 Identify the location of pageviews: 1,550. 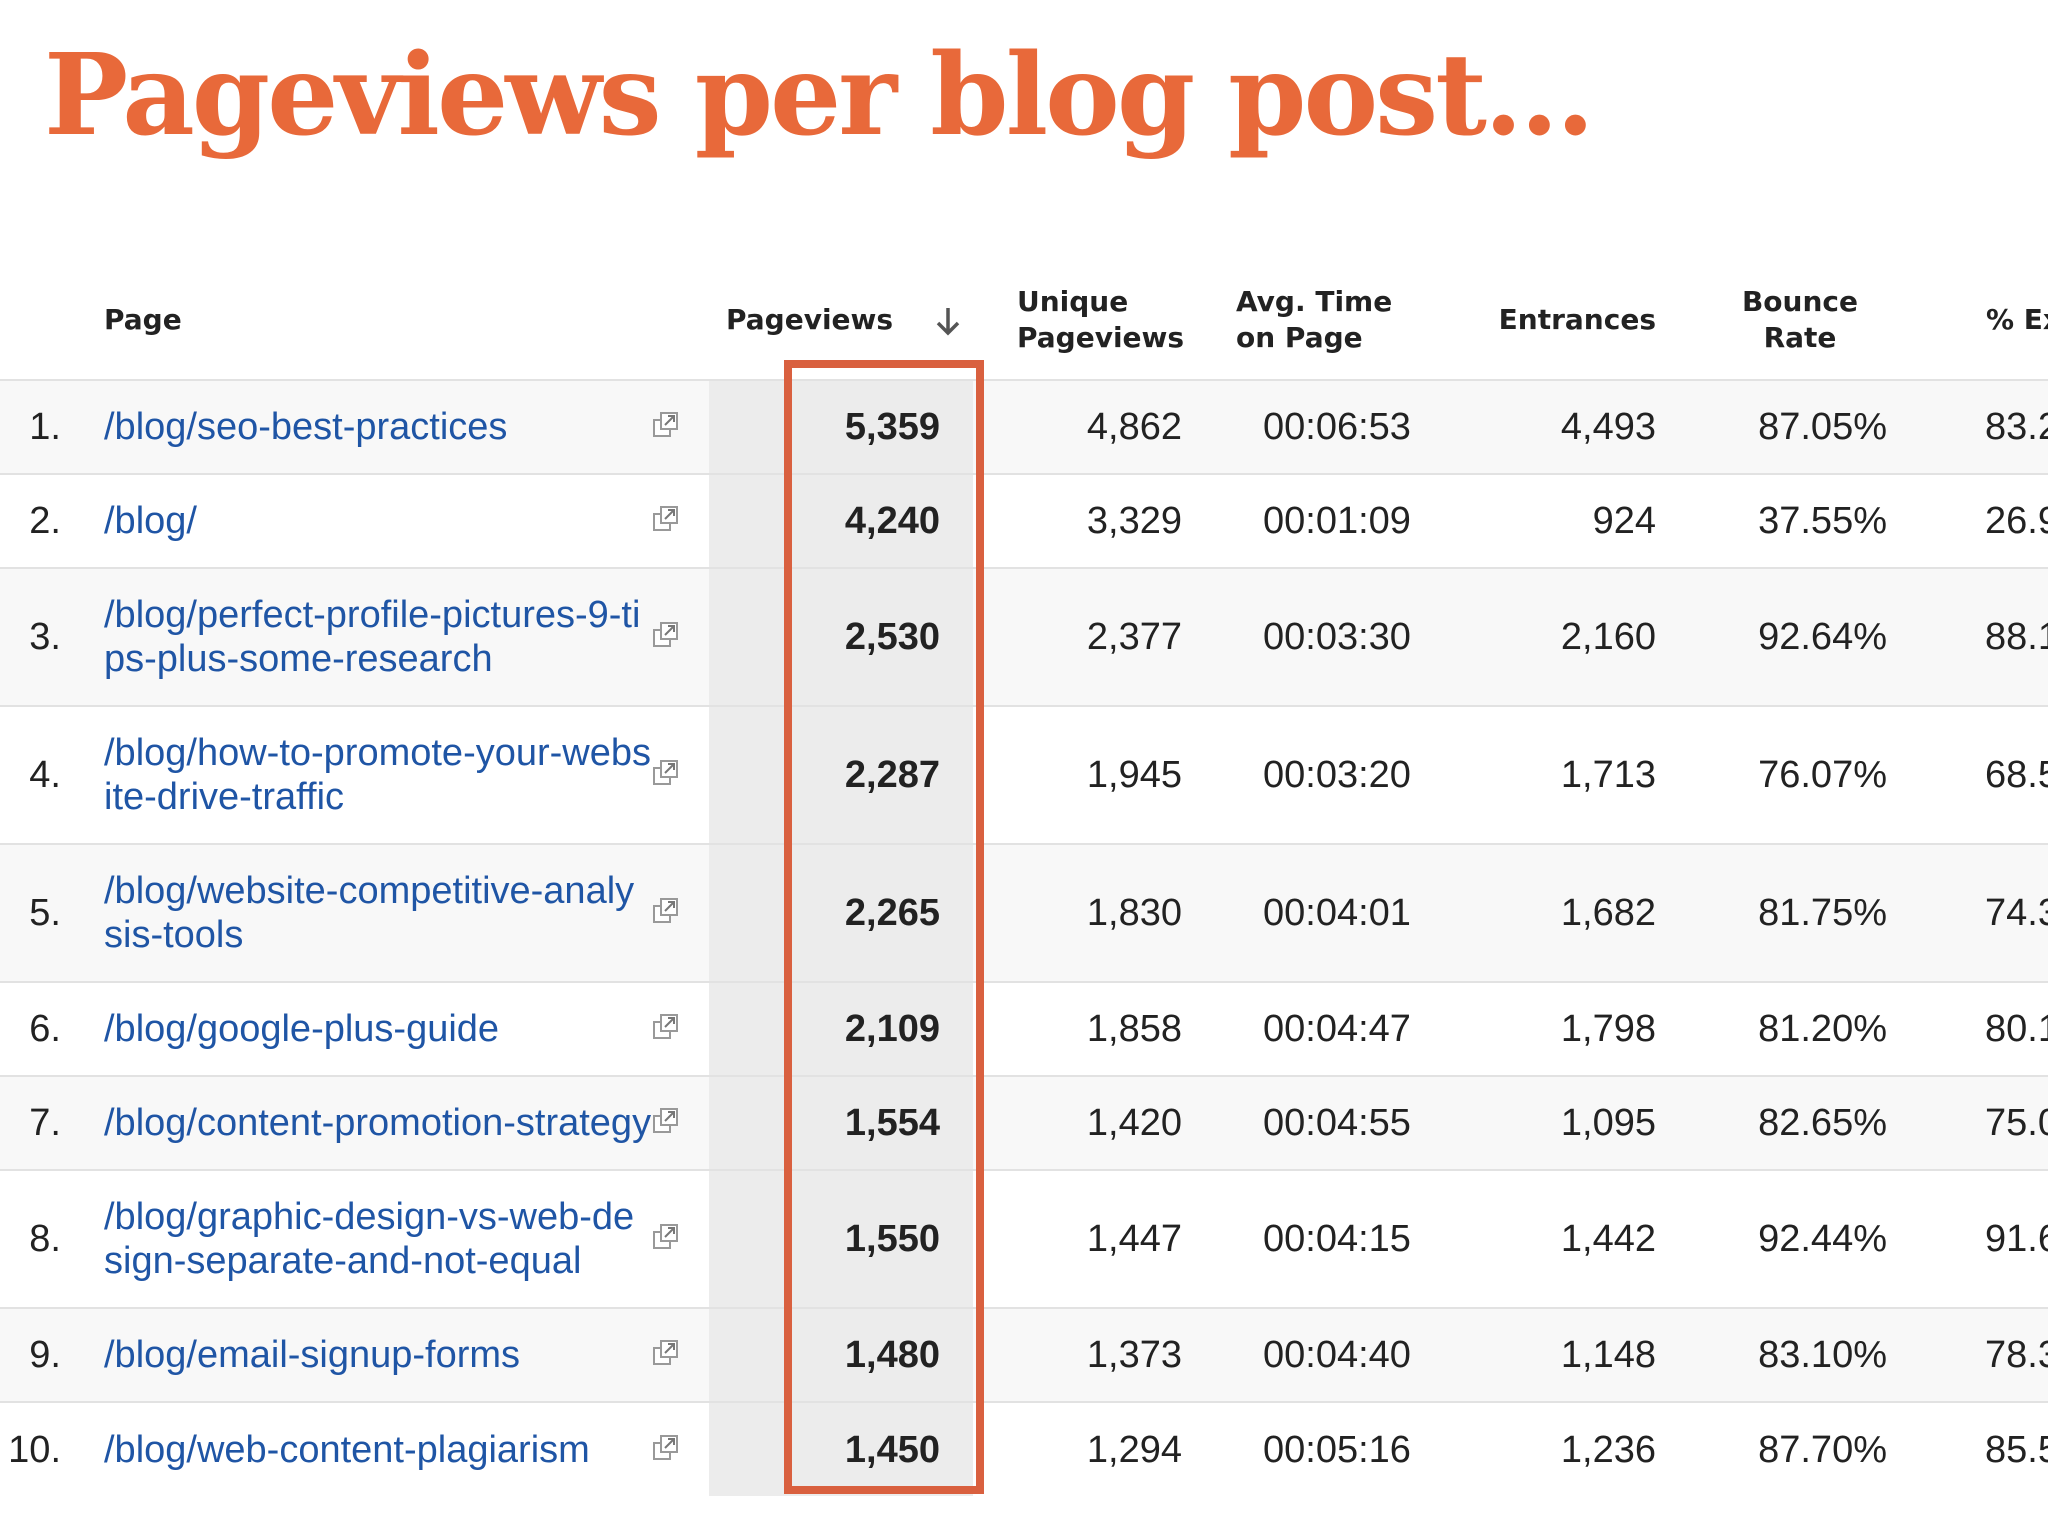
(892, 1239).